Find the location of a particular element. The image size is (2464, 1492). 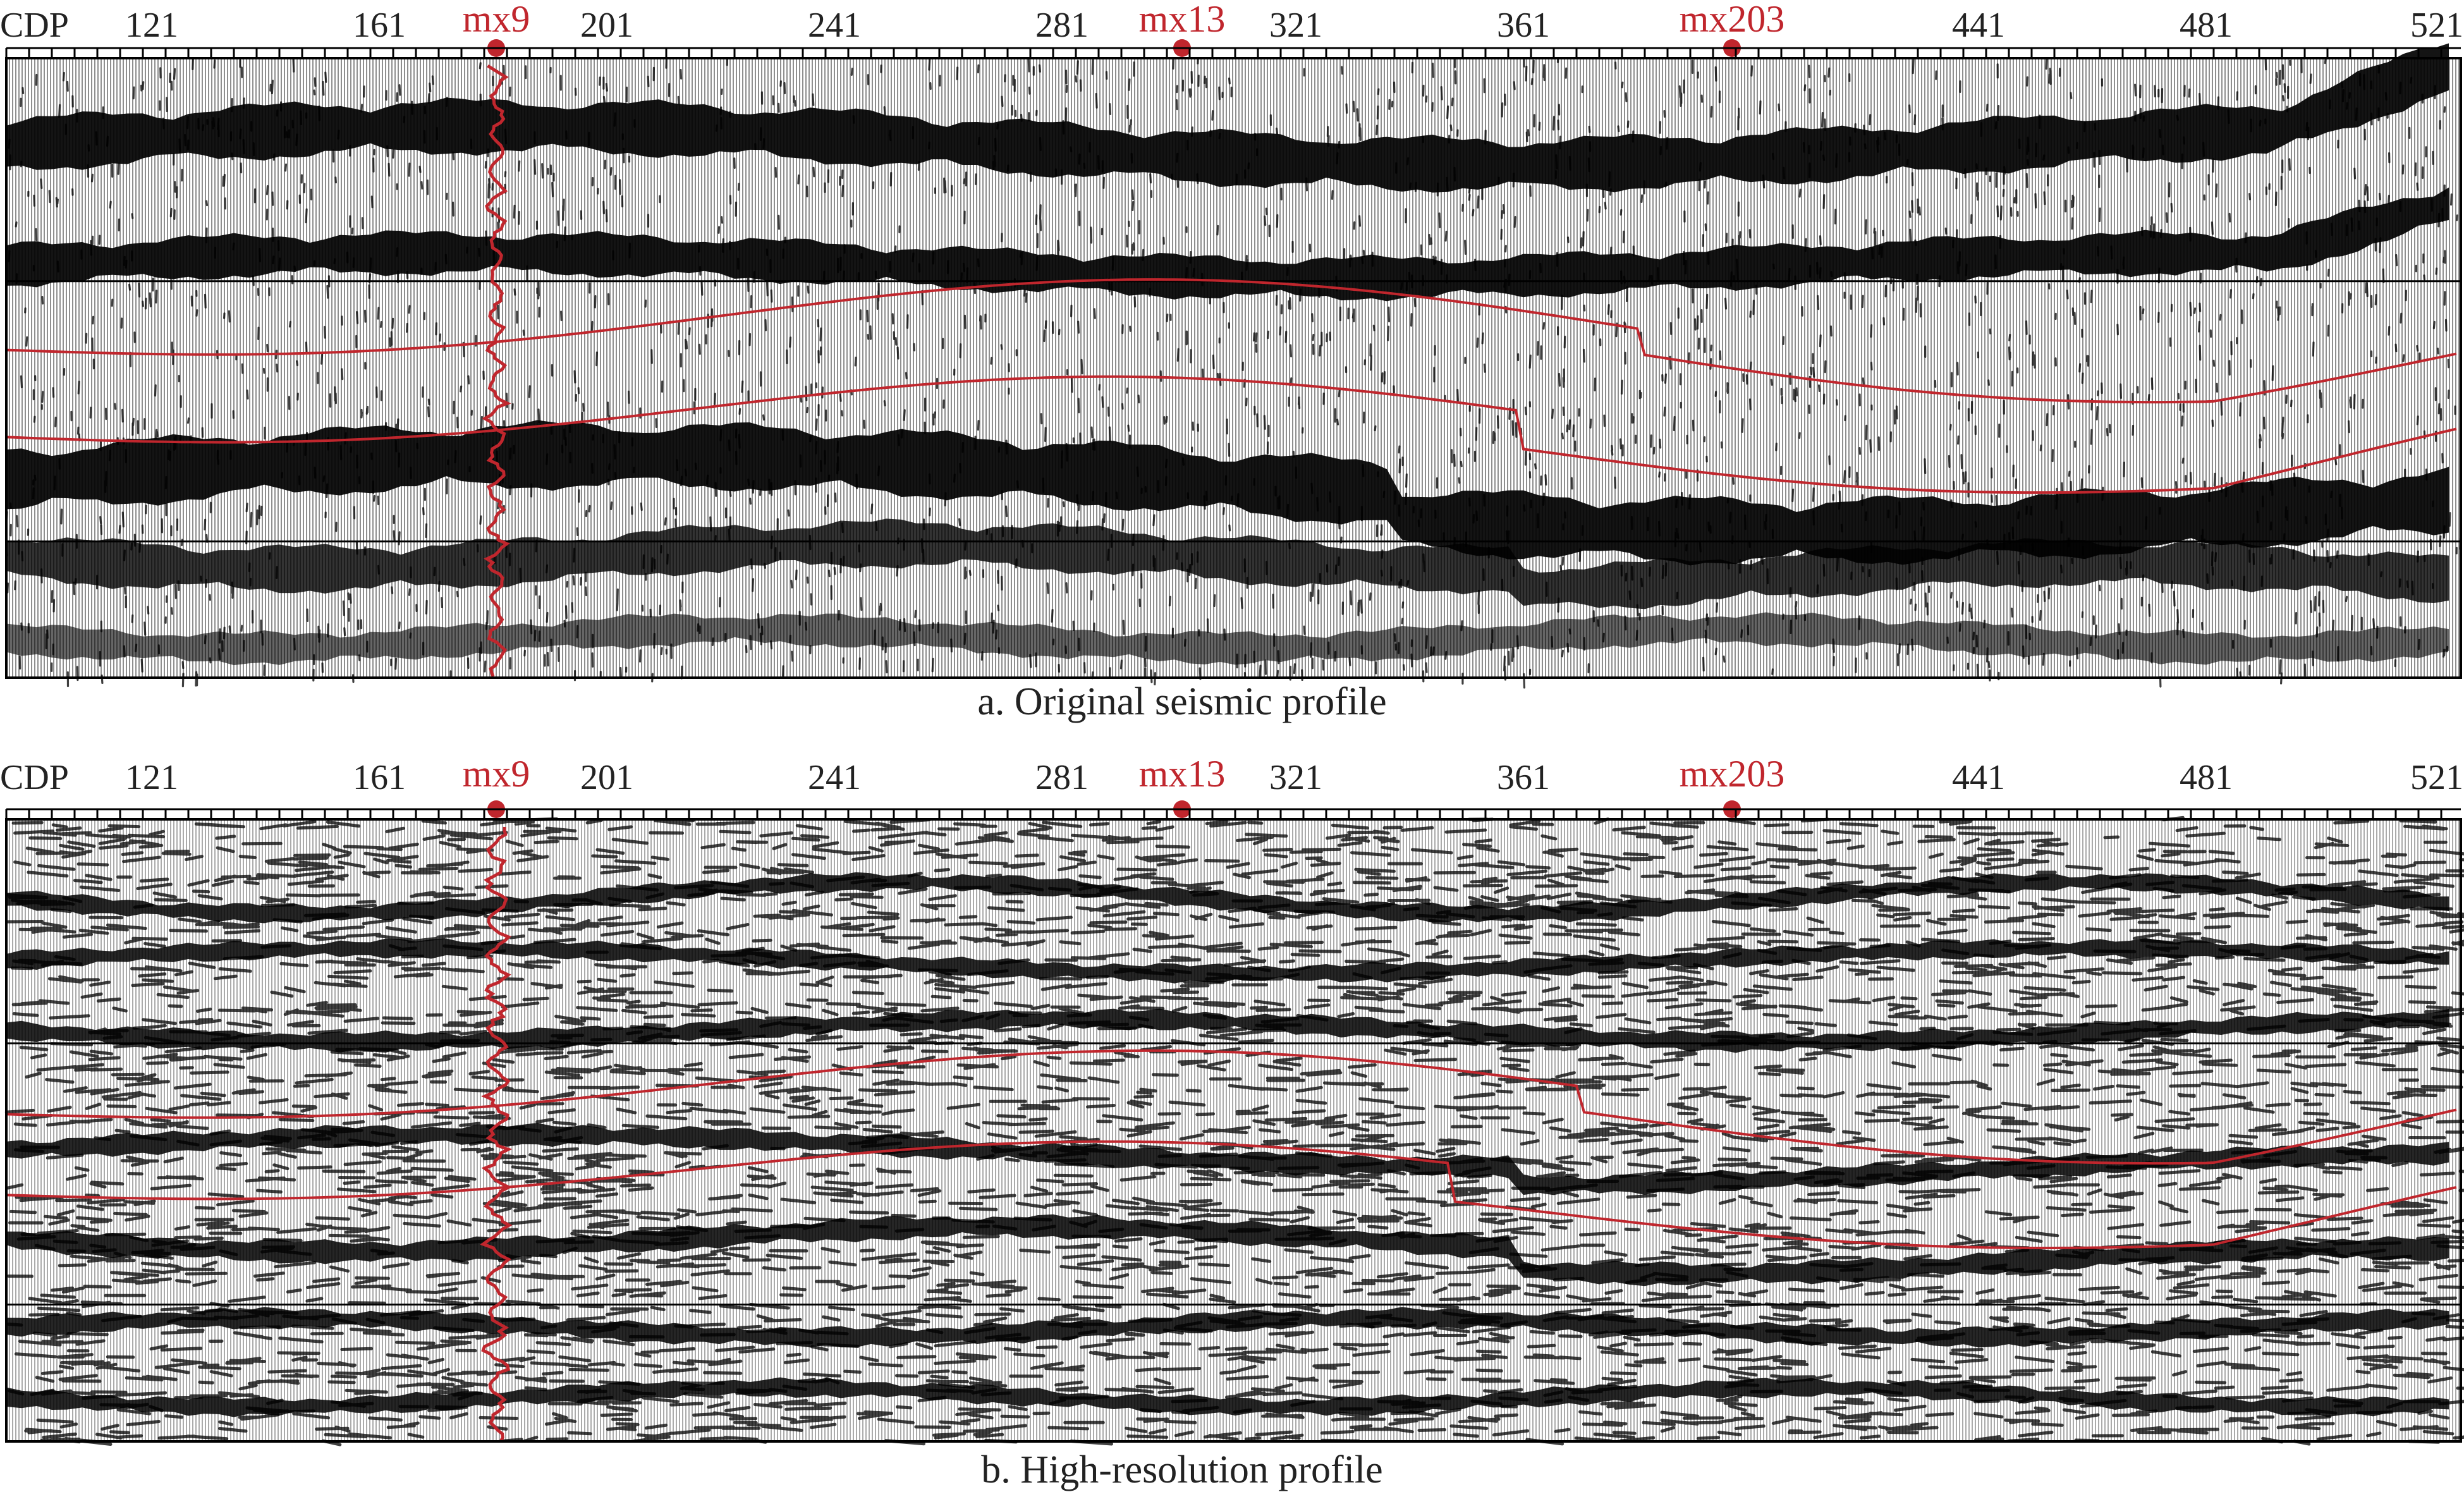

panel-caption-a: a. Original seismic profile is located at coordinates (1181, 701).